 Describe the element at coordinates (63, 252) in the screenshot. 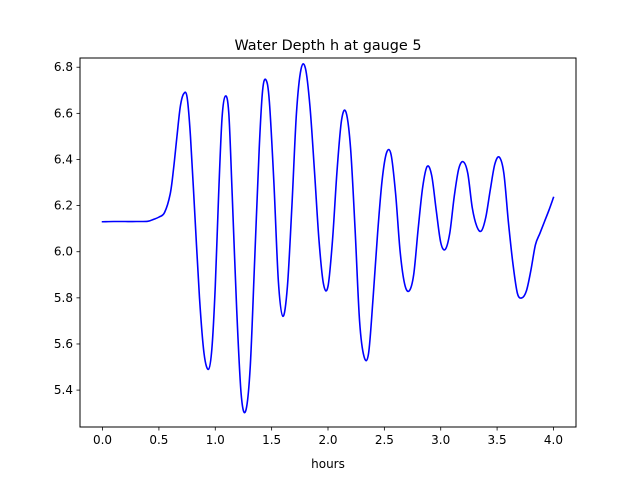

I see `y-tick-label: 6.0` at that location.